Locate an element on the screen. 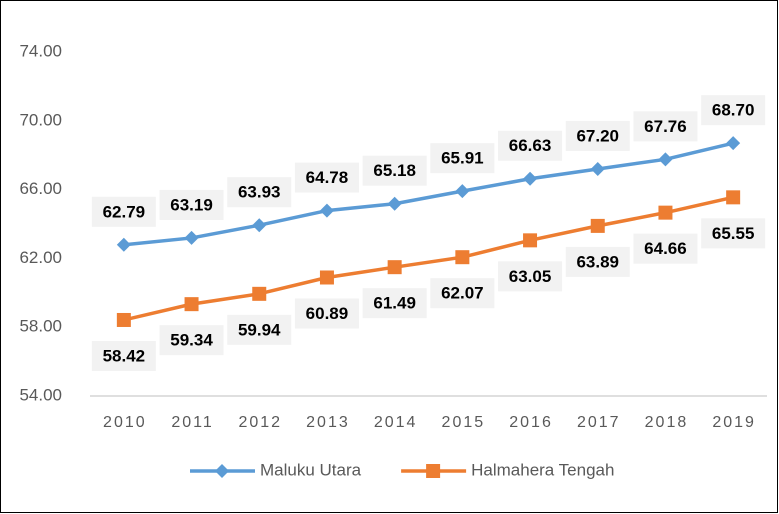 The width and height of the screenshot is (779, 514). data-label: 58.42 is located at coordinates (124, 355).